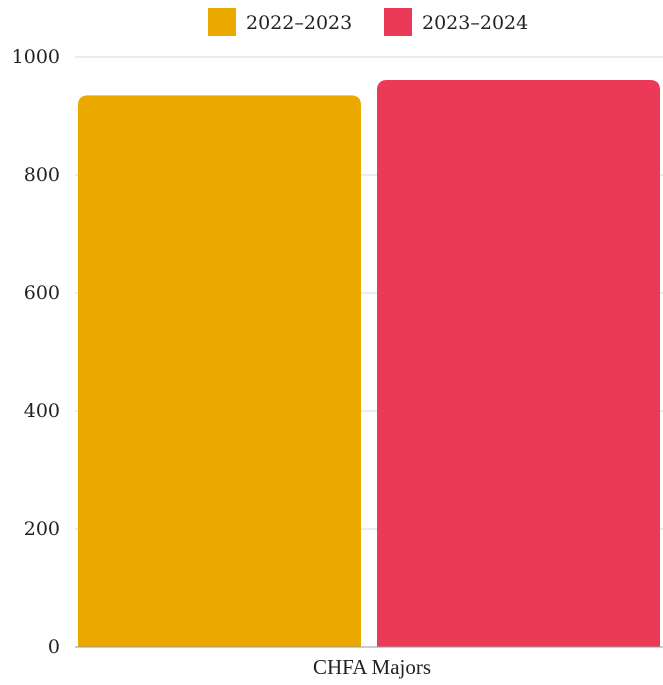  I want to click on legend-item-2022-2023: 2022–2023, so click(280, 22).